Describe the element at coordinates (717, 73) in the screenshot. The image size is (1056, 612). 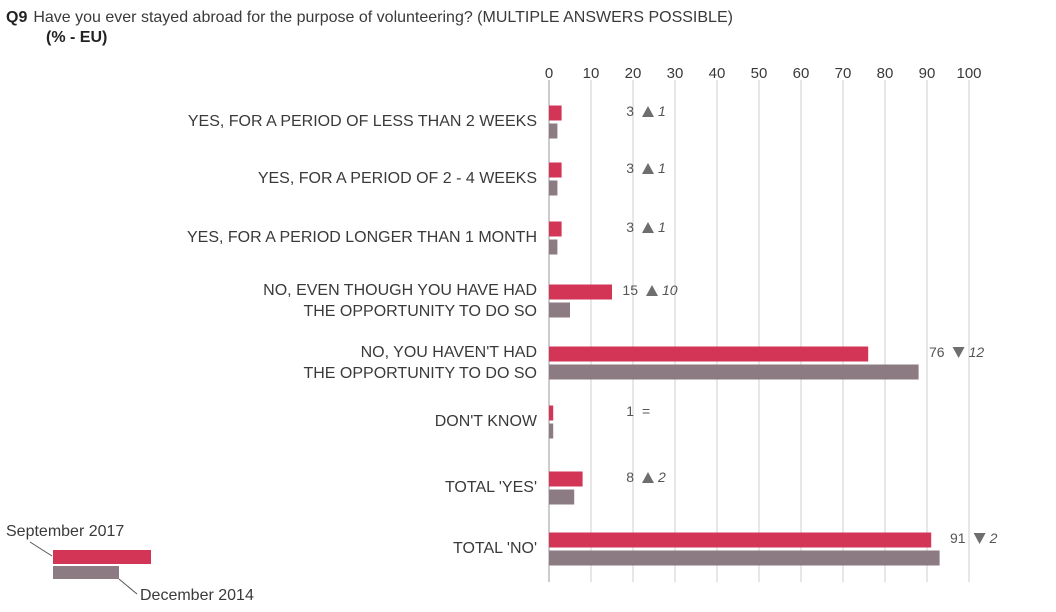
I see `x-tick-label: 40` at that location.